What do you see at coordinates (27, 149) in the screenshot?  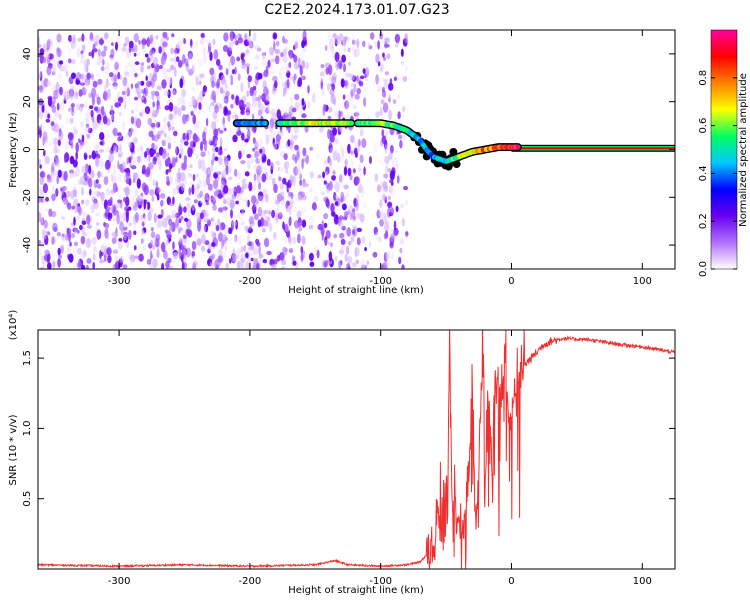 I see `spectrogram-ytick-label: 0` at bounding box center [27, 149].